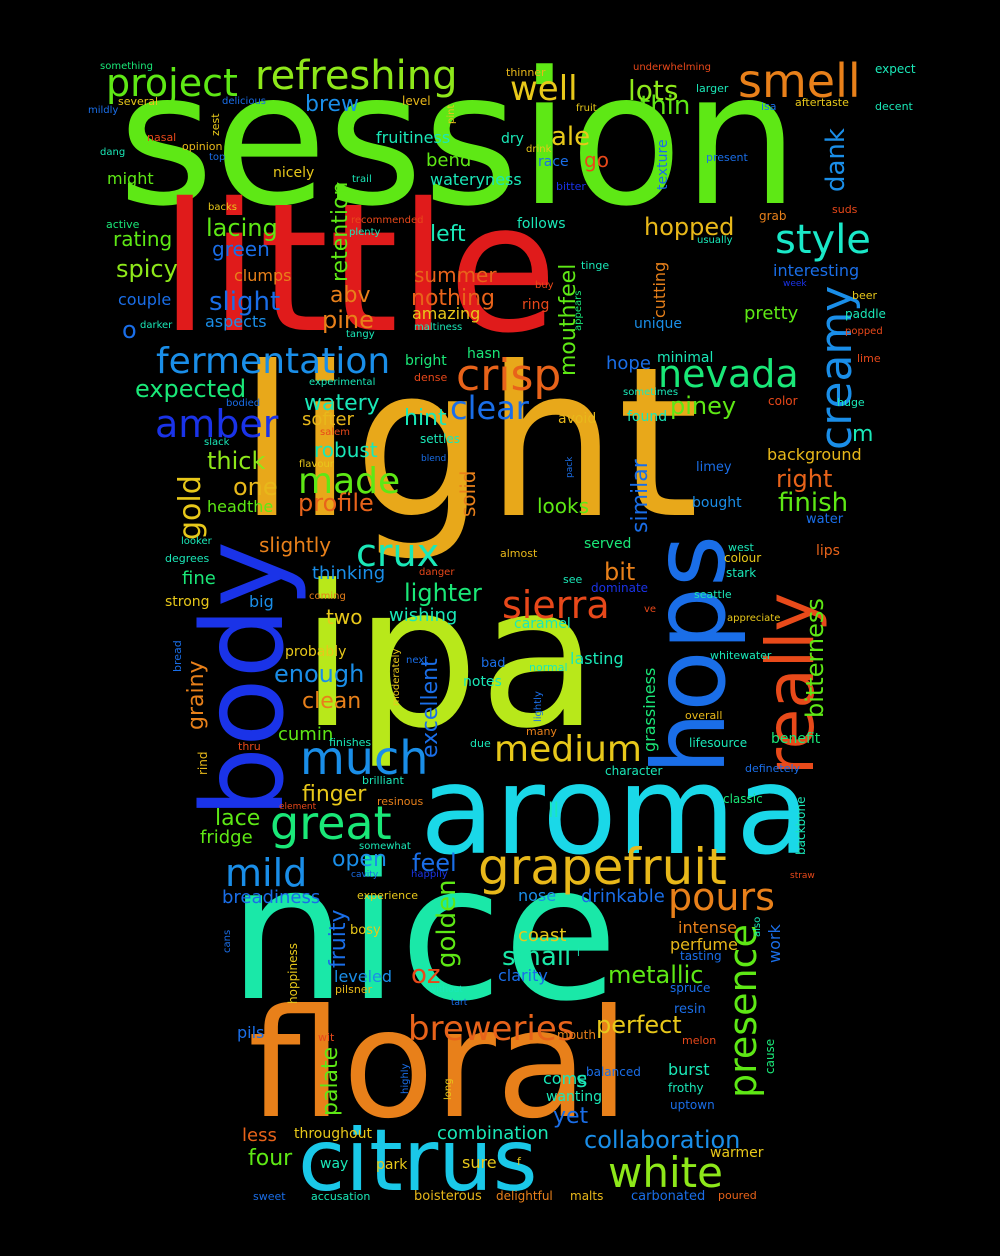 Image resolution: width=1000 pixels, height=1256 pixels. I want to click on word-opinion: opinion, so click(202, 146).